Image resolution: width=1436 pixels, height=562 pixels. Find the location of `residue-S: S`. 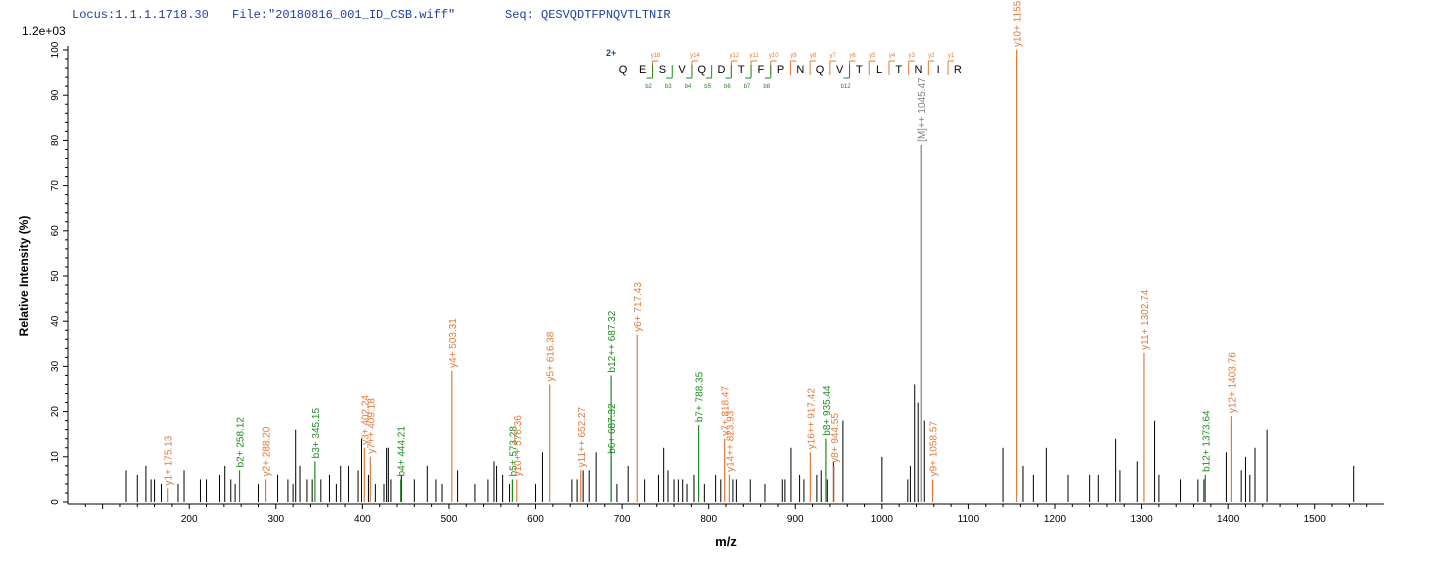

residue-S: S is located at coordinates (662, 70).